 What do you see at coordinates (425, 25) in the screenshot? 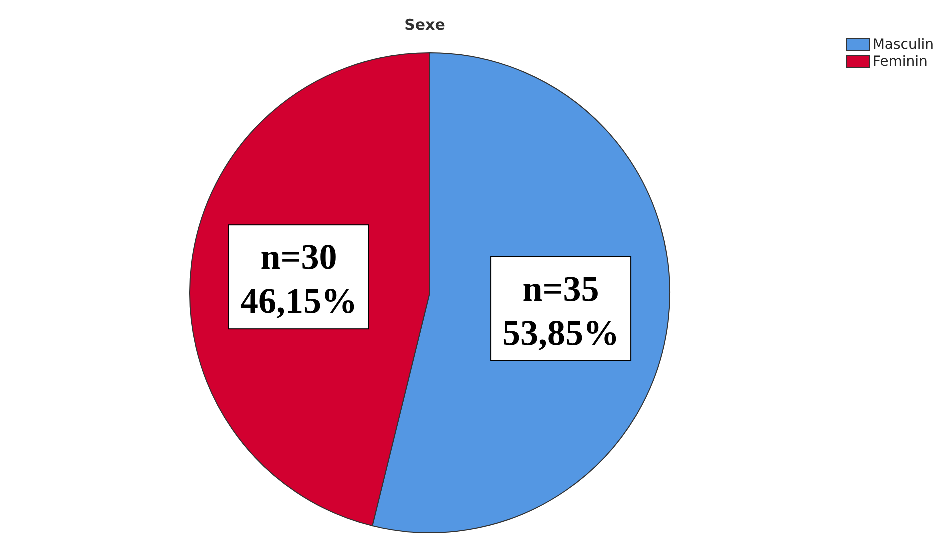
I see `chart-title: Sexe` at bounding box center [425, 25].